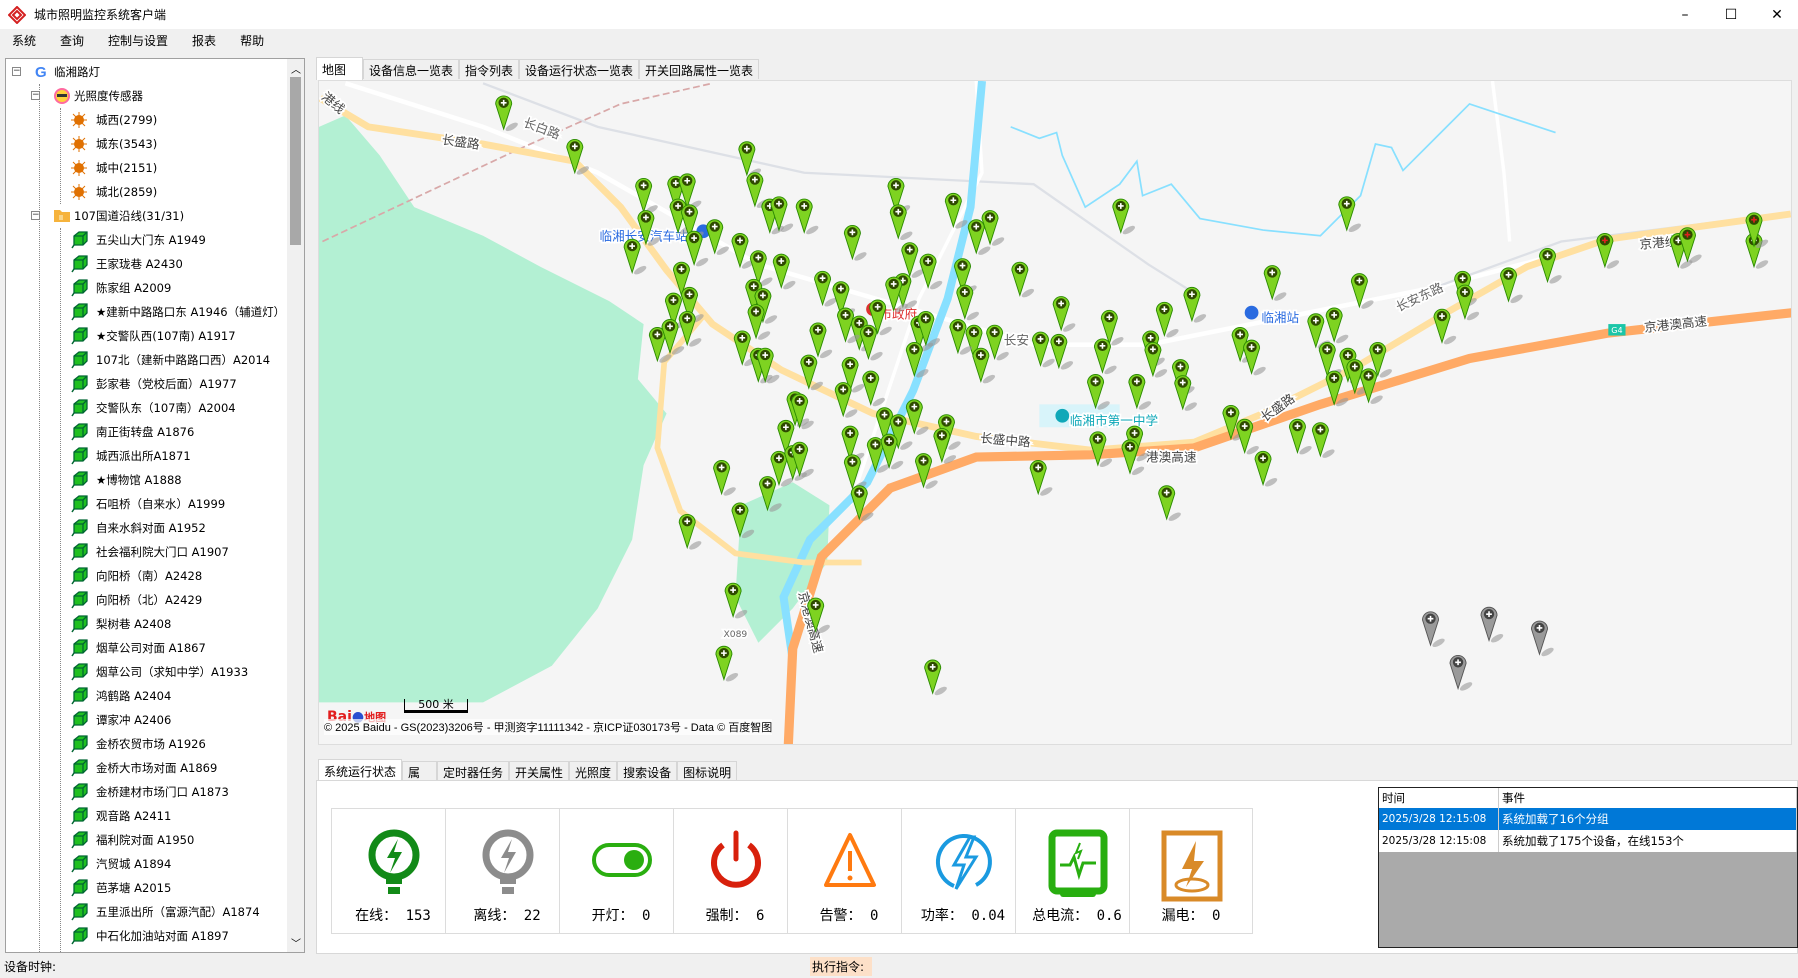  Describe the element at coordinates (1777, 14) in the screenshot. I see `close-button: ✕` at that location.